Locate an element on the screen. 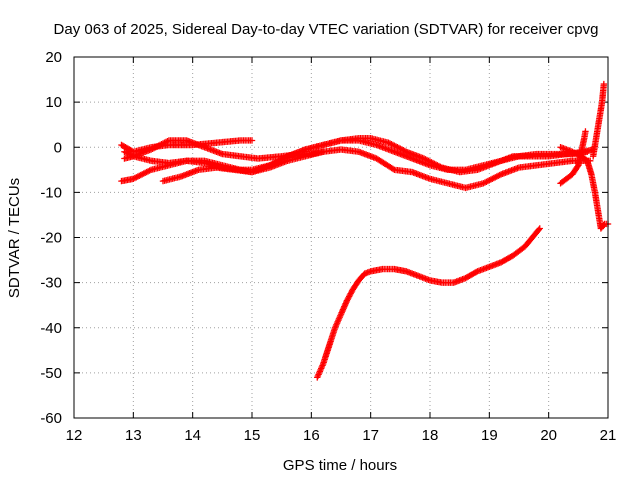 This screenshot has height=480, width=640. y-axis-label: SDTVAR / TECUs is located at coordinates (14, 238).